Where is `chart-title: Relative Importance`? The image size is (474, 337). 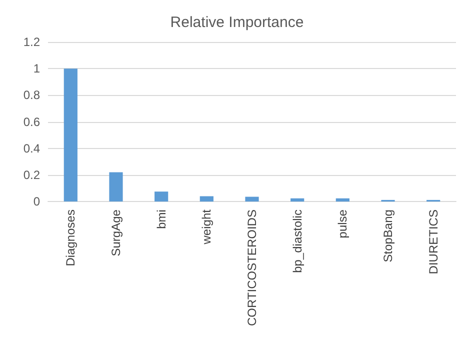 chart-title: Relative Importance is located at coordinates (237, 22).